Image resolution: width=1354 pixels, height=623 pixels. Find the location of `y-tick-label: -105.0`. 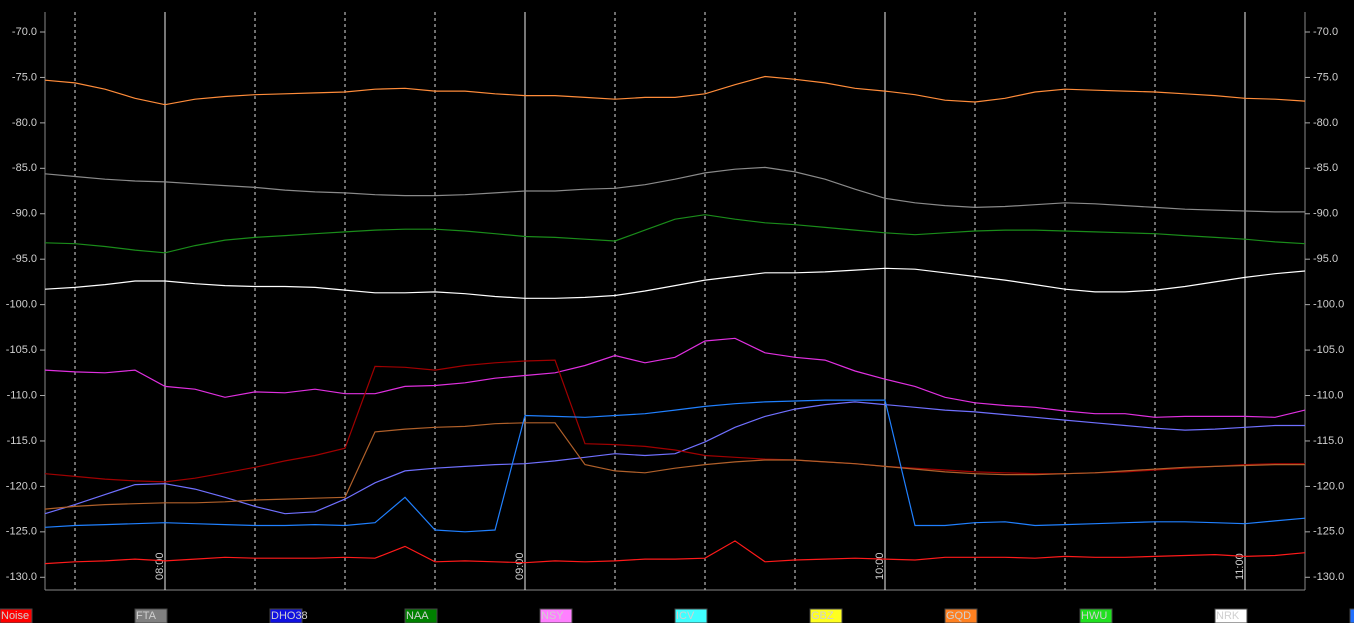

y-tick-label: -105.0 is located at coordinates (21, 350).